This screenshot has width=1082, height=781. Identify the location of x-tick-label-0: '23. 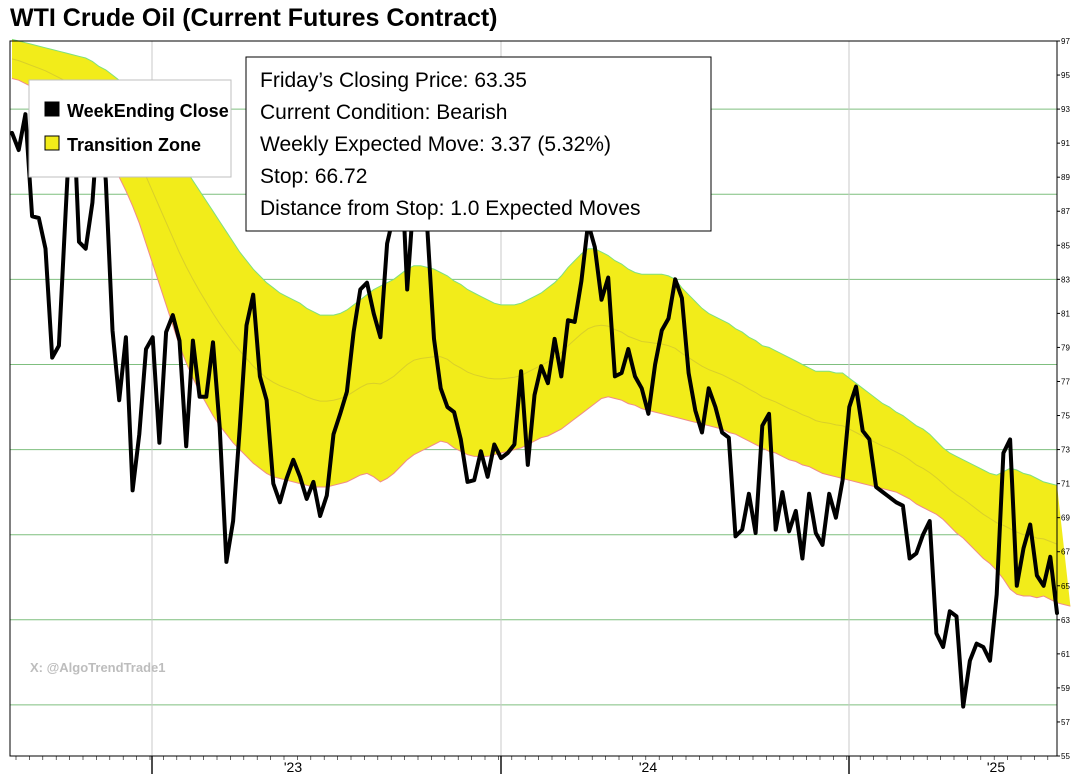
(293, 767).